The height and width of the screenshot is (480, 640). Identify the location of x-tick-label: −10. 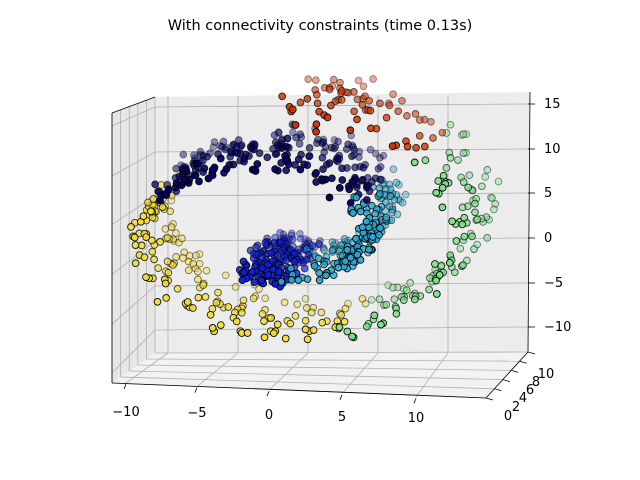
(125, 412).